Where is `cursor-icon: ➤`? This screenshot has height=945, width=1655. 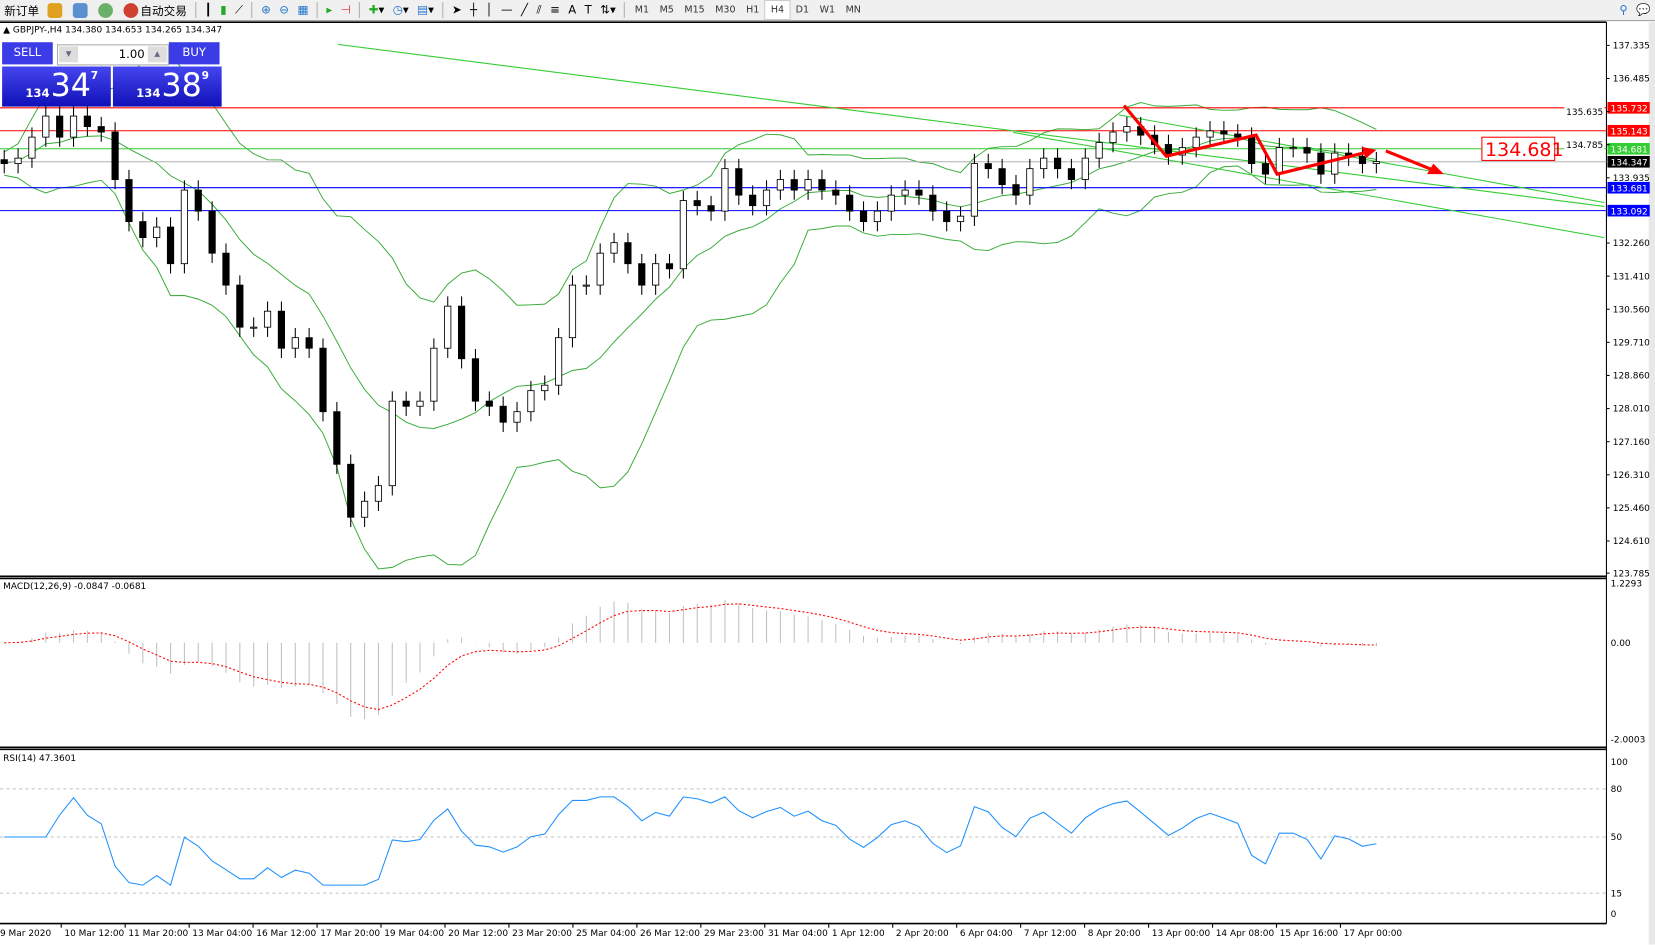
cursor-icon: ➤ is located at coordinates (456, 10).